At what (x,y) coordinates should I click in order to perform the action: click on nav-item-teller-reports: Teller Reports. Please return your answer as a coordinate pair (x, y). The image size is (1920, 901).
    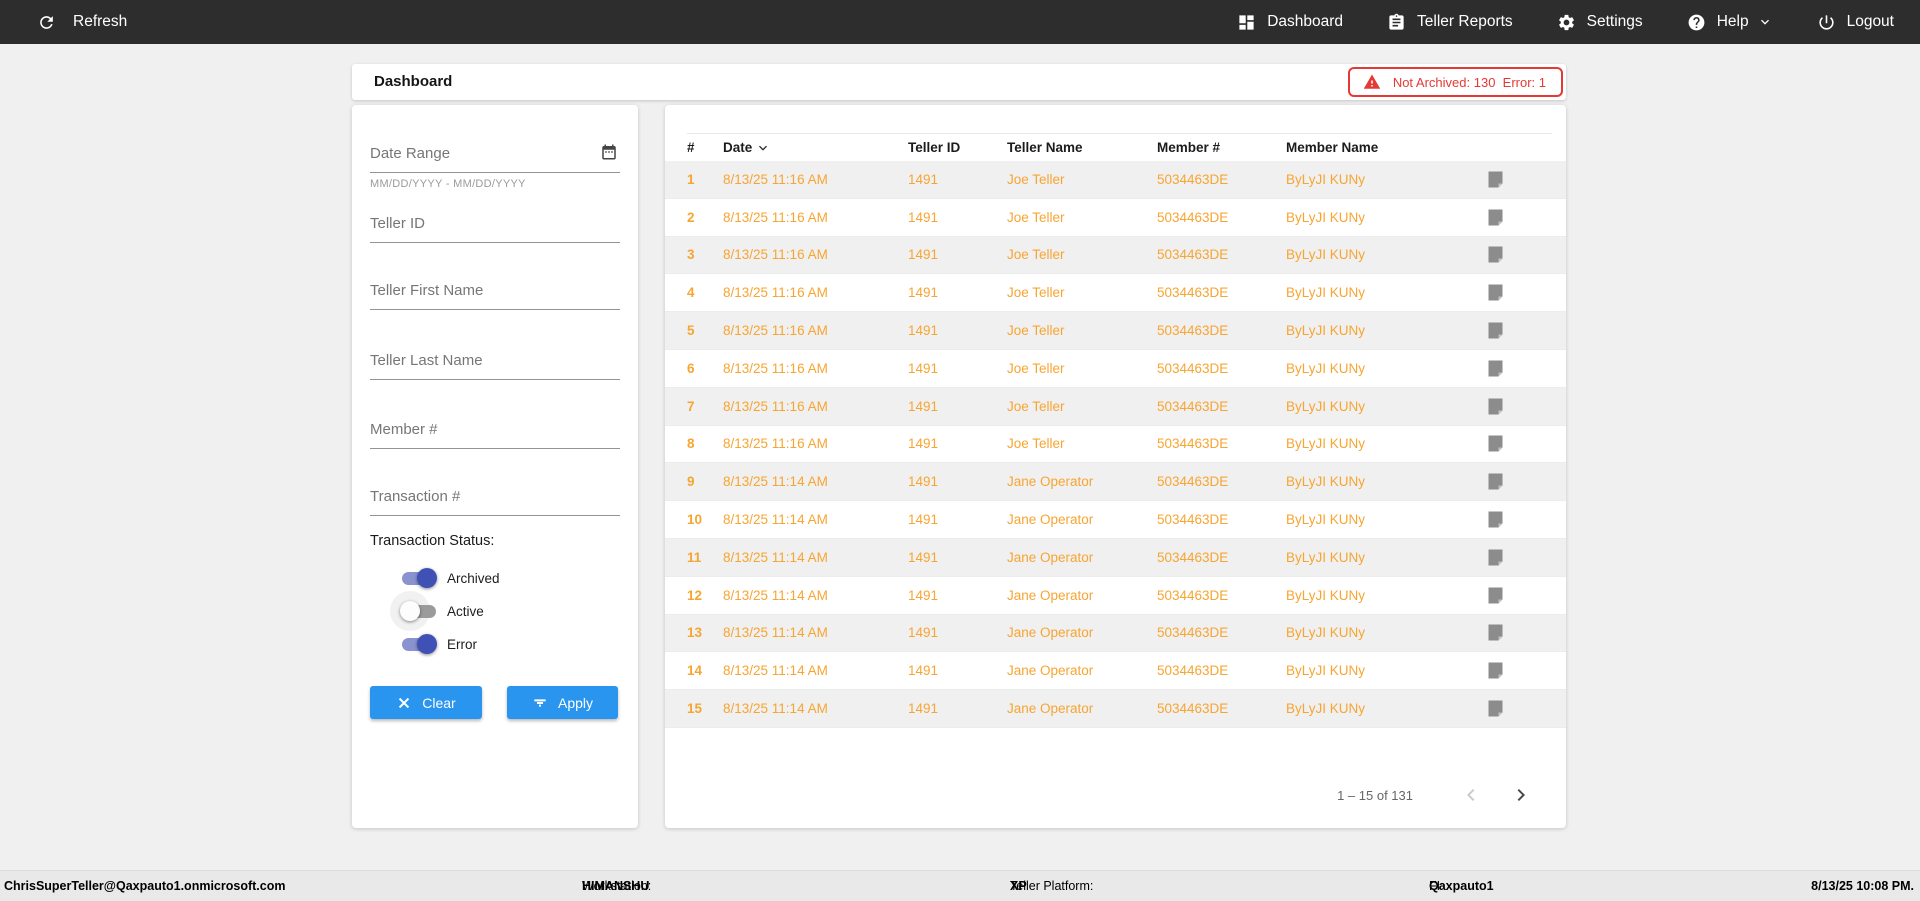
    Looking at the image, I should click on (1450, 22).